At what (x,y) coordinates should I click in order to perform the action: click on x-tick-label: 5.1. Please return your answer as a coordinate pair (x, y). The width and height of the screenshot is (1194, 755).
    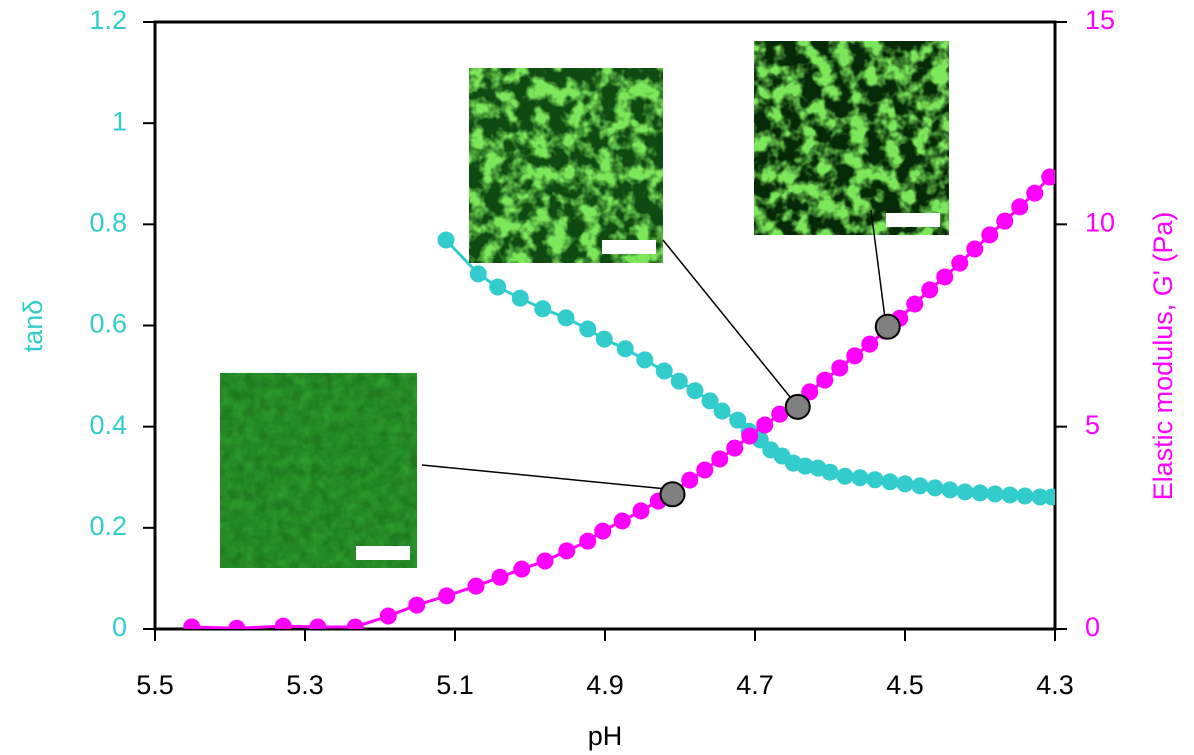
    Looking at the image, I should click on (455, 685).